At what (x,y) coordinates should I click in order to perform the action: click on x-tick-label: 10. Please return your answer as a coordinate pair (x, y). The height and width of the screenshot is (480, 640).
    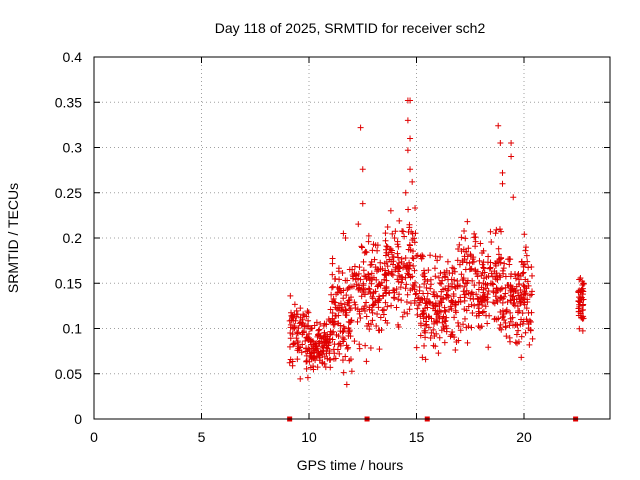
    Looking at the image, I should click on (309, 437).